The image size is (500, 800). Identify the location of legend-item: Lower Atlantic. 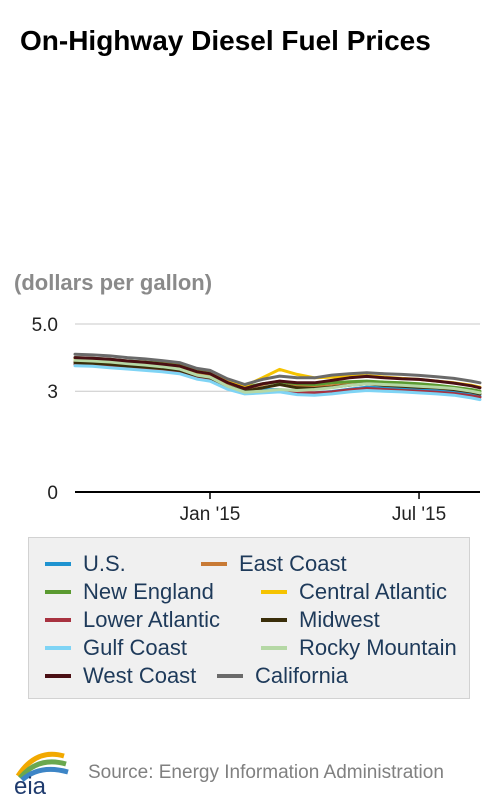
(132, 620).